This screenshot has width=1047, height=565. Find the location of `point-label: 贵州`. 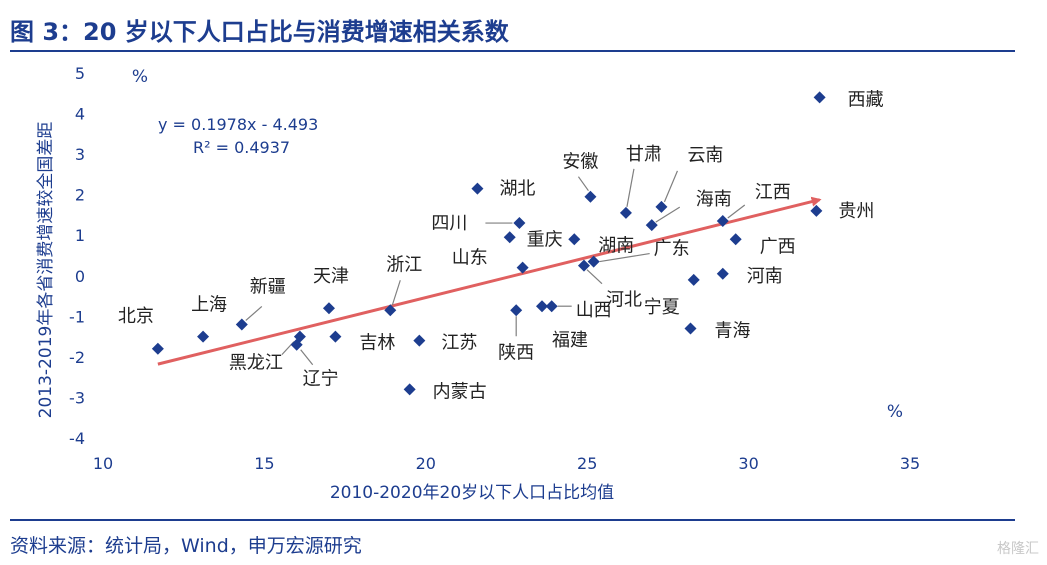

point-label: 贵州 is located at coordinates (856, 211).